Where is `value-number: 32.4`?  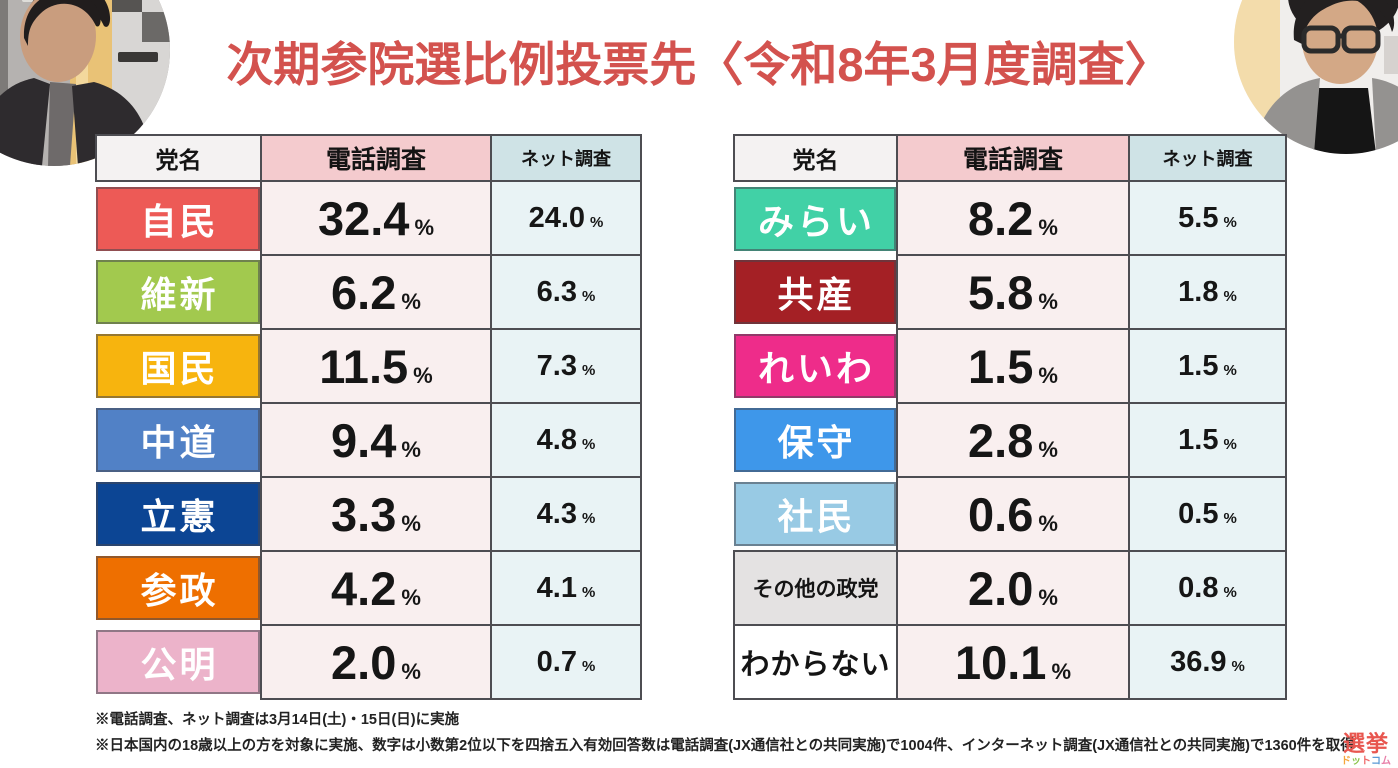 value-number: 32.4 is located at coordinates (363, 218).